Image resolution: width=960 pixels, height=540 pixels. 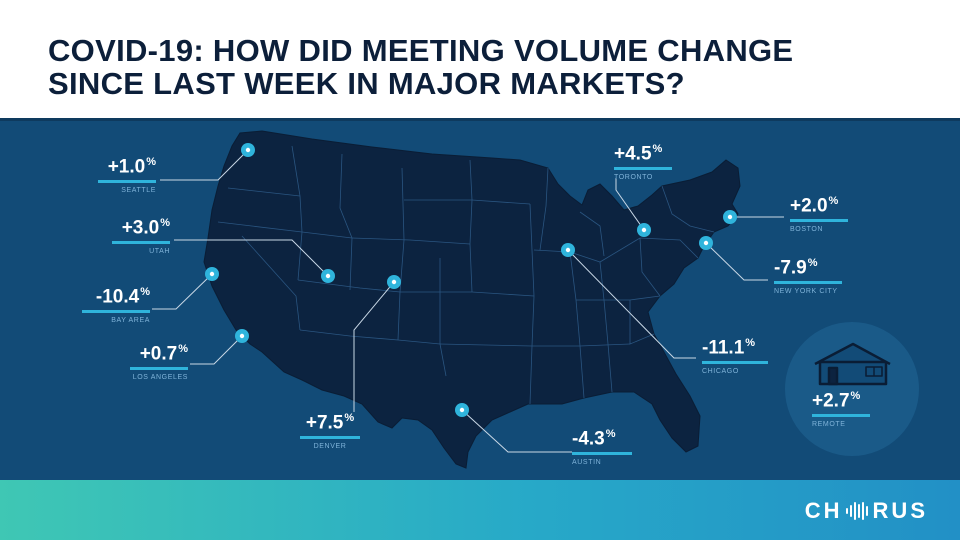 I want to click on logo-text-right: RUS, so click(x=900, y=510).